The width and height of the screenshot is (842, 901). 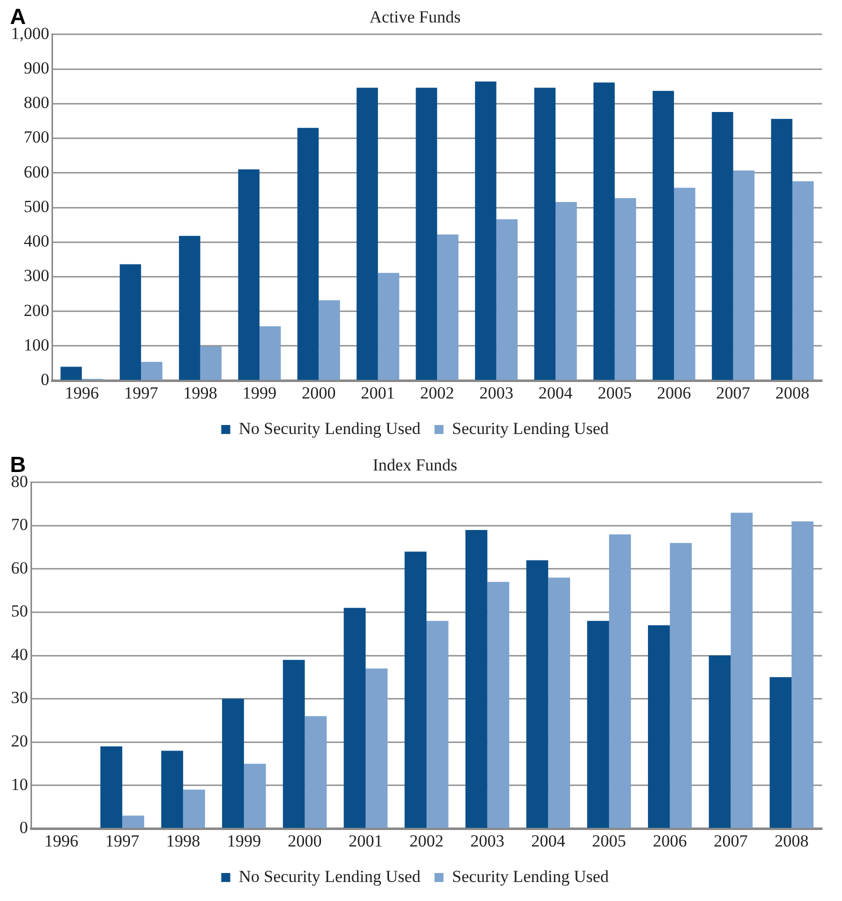 I want to click on y-tick-label: 800, so click(x=37, y=102).